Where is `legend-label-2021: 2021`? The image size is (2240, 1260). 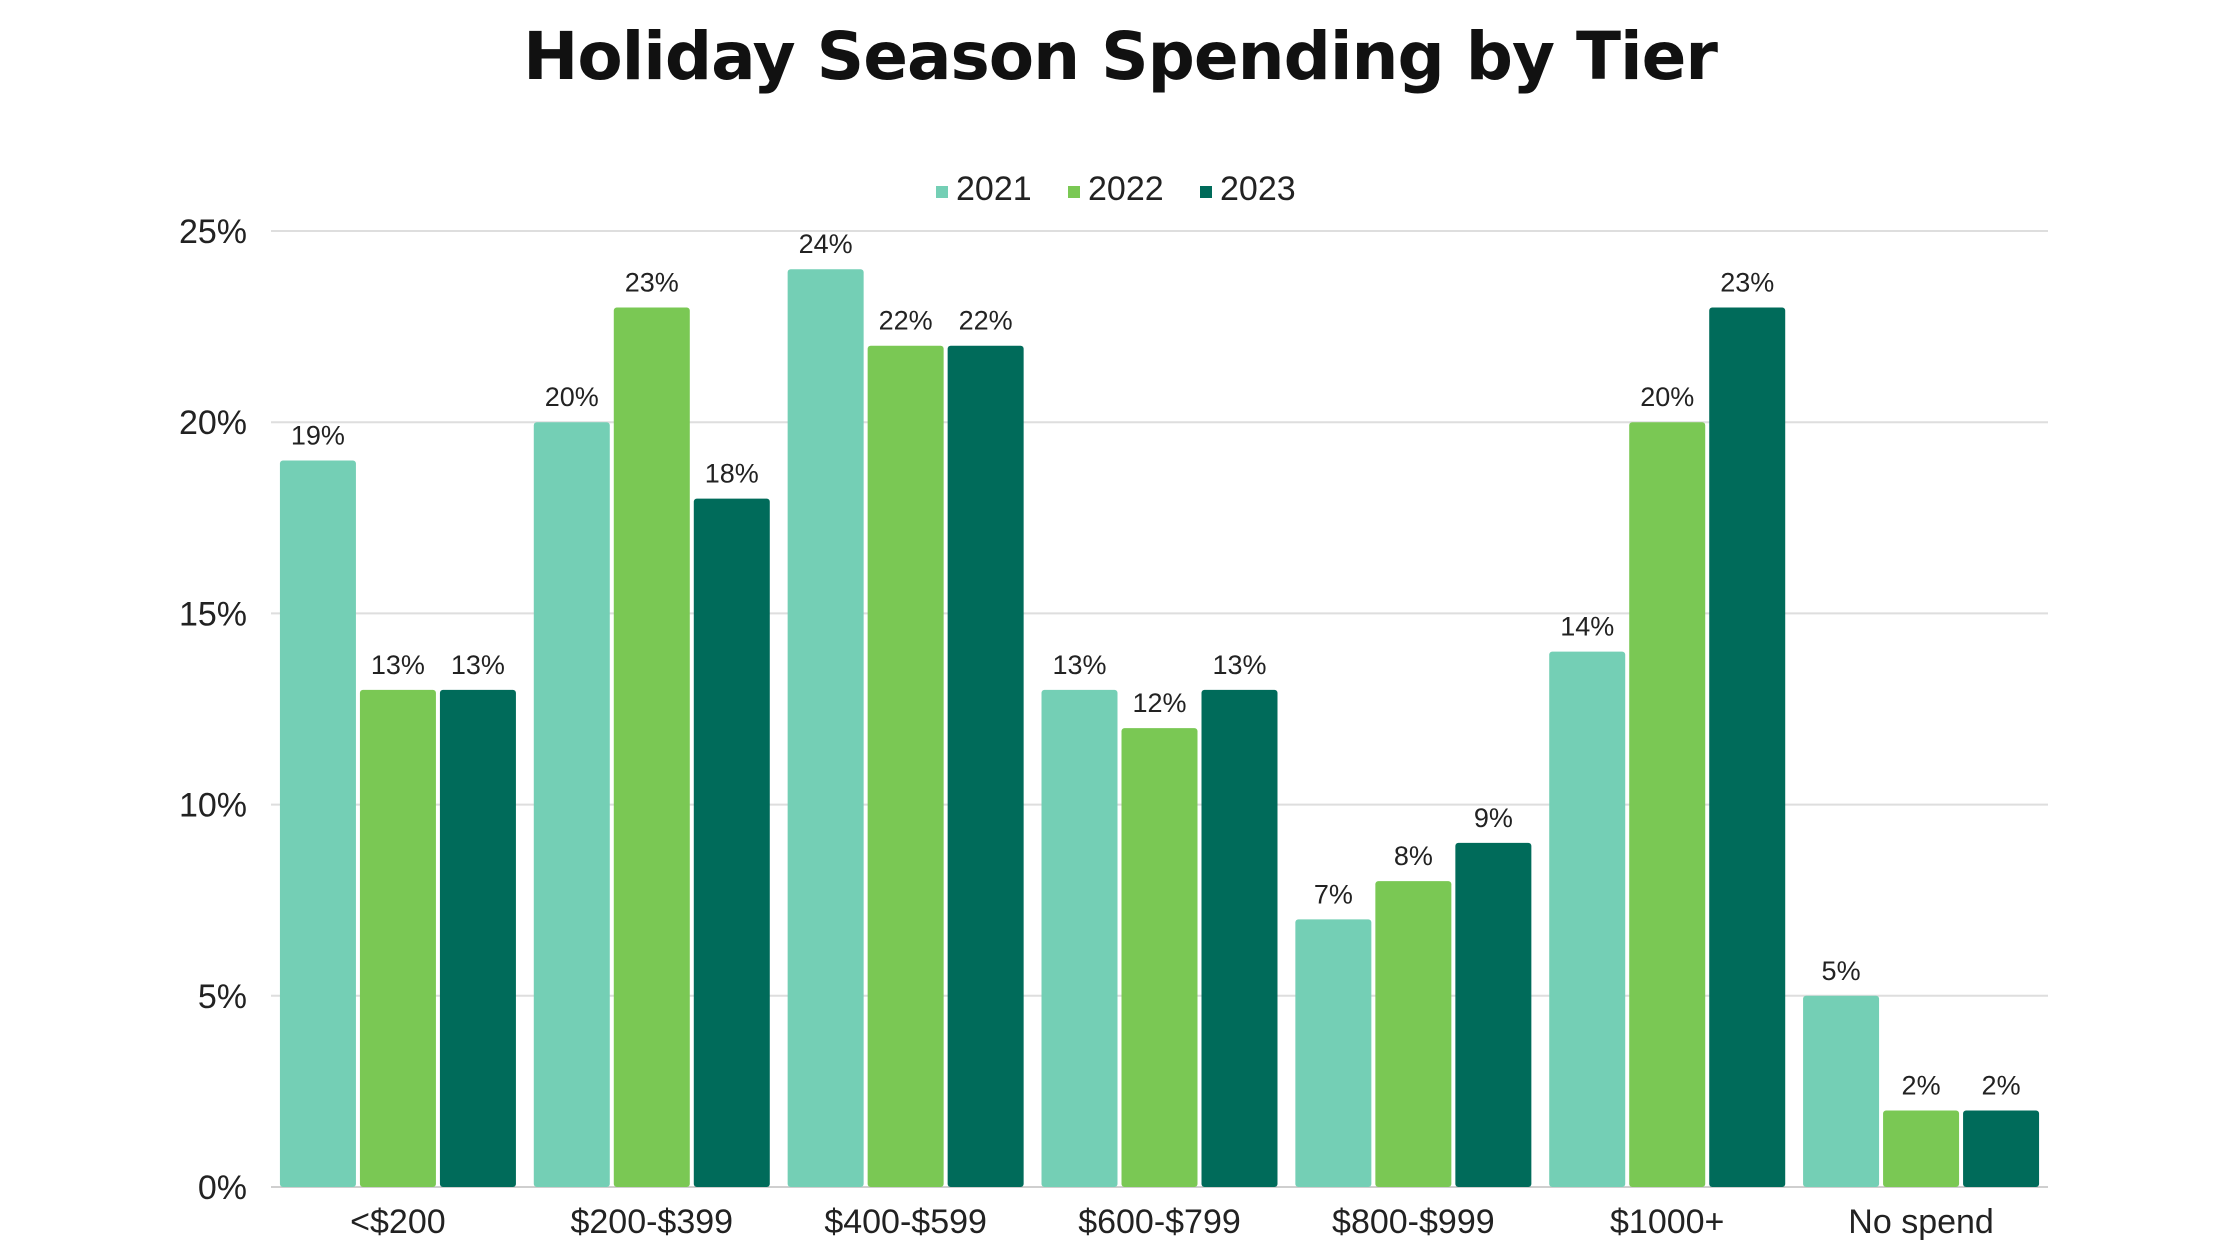 legend-label-2021: 2021 is located at coordinates (994, 189).